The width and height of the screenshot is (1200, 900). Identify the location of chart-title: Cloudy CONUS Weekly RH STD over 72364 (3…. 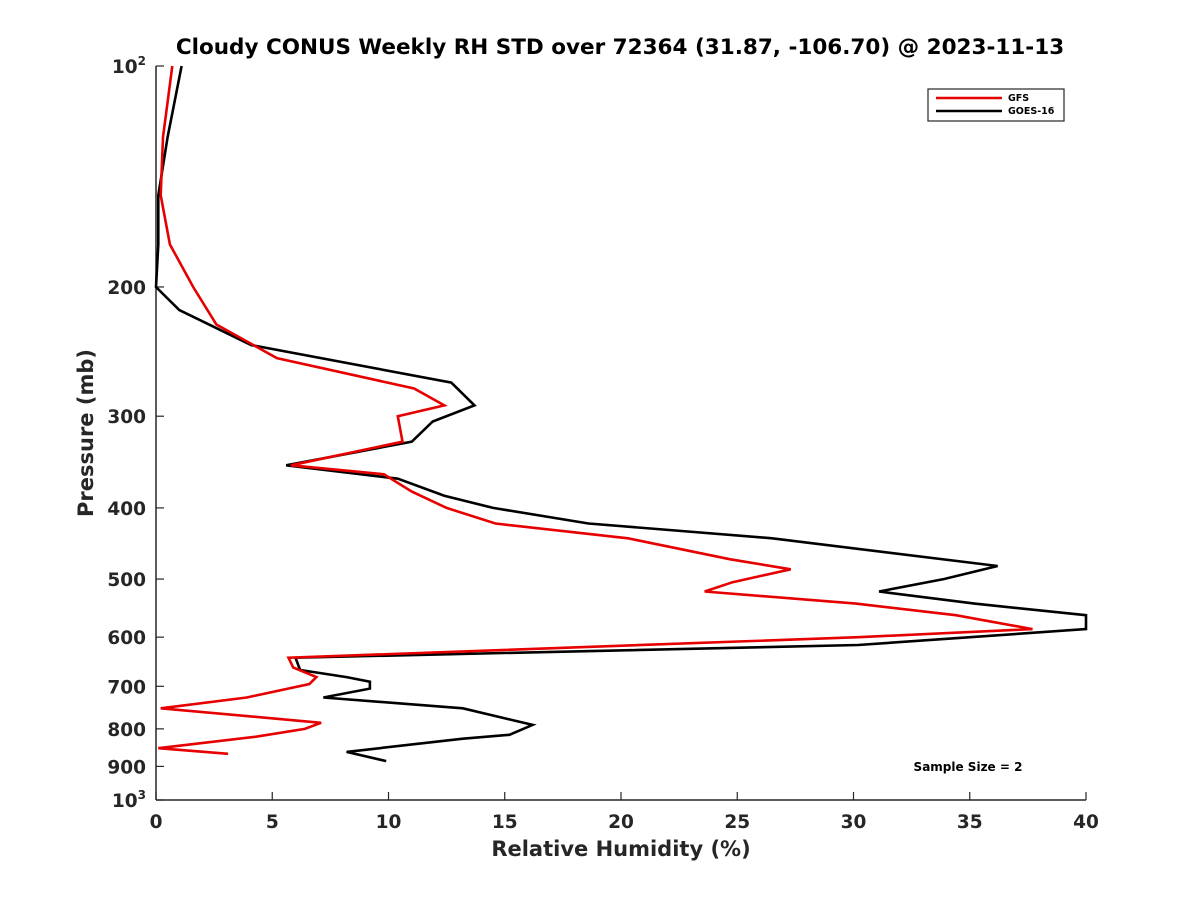
(620, 47).